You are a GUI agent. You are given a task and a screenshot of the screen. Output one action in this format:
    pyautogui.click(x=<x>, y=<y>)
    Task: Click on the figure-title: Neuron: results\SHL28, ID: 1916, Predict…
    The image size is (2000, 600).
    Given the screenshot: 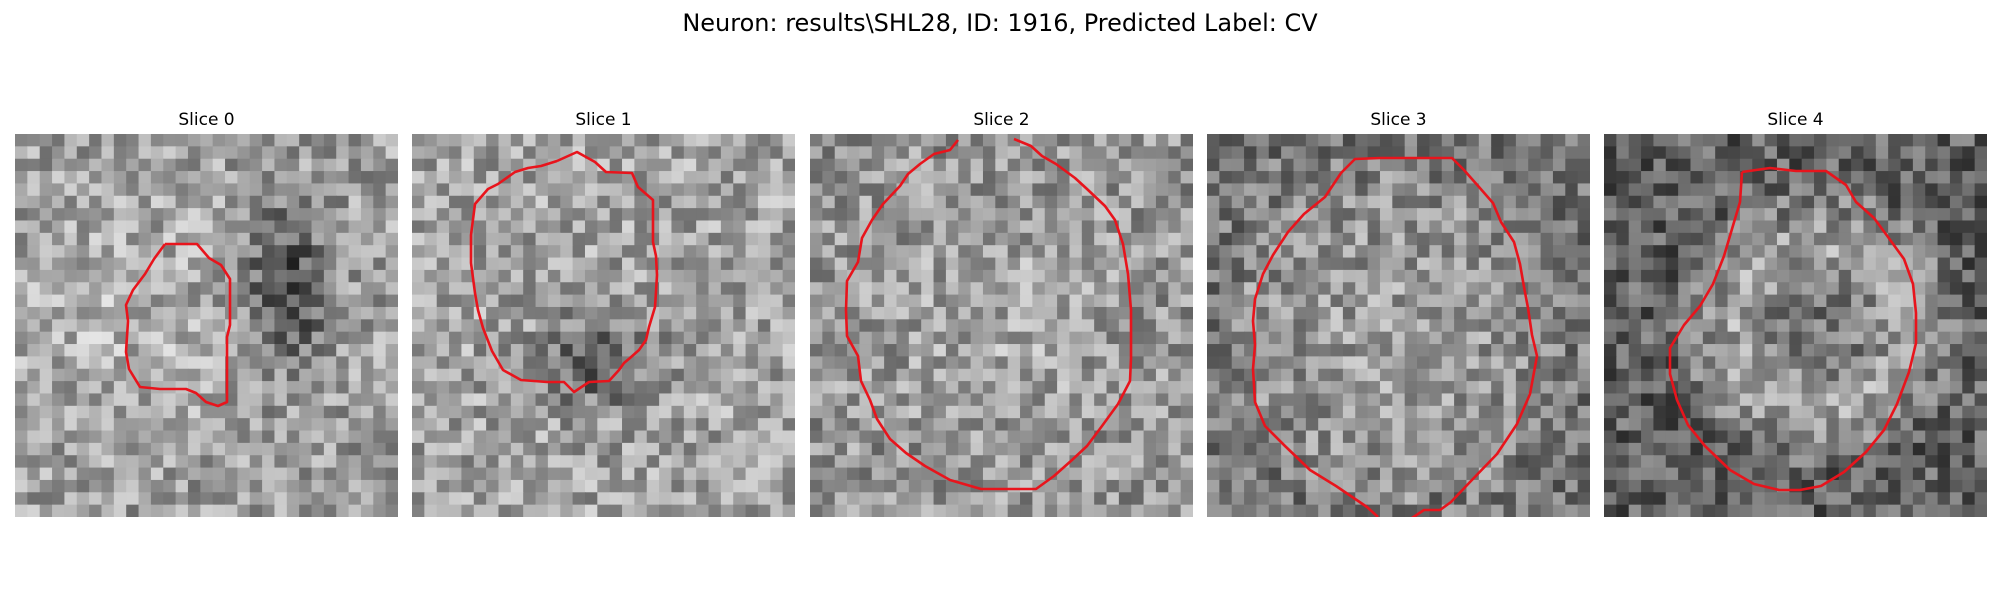 What is the action you would take?
    pyautogui.click(x=1000, y=23)
    